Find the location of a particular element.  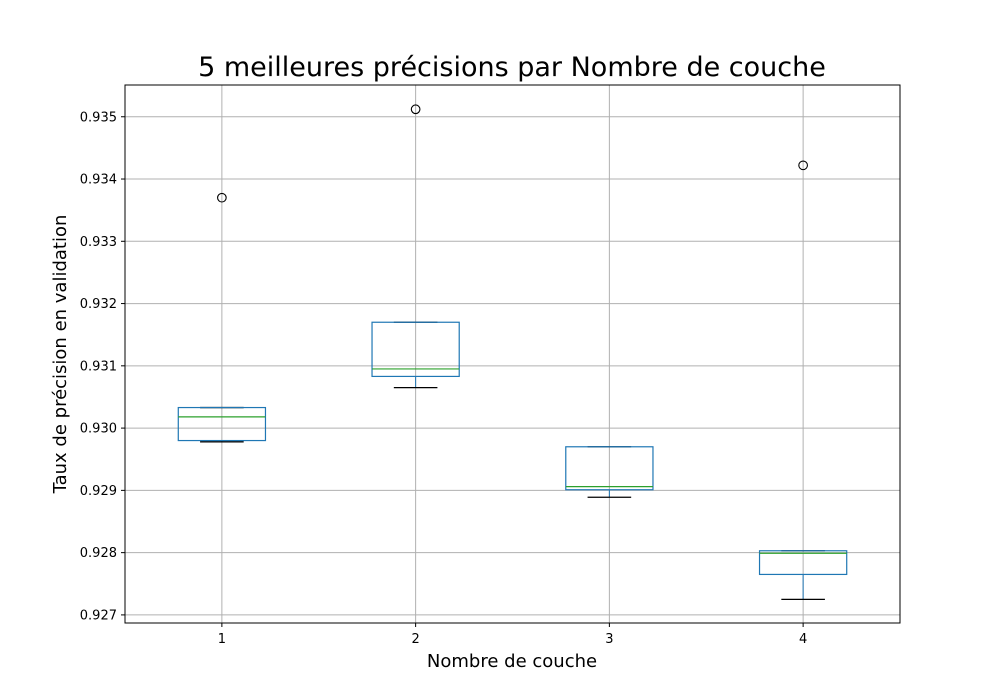

x-tick-label: 2 is located at coordinates (415, 639).